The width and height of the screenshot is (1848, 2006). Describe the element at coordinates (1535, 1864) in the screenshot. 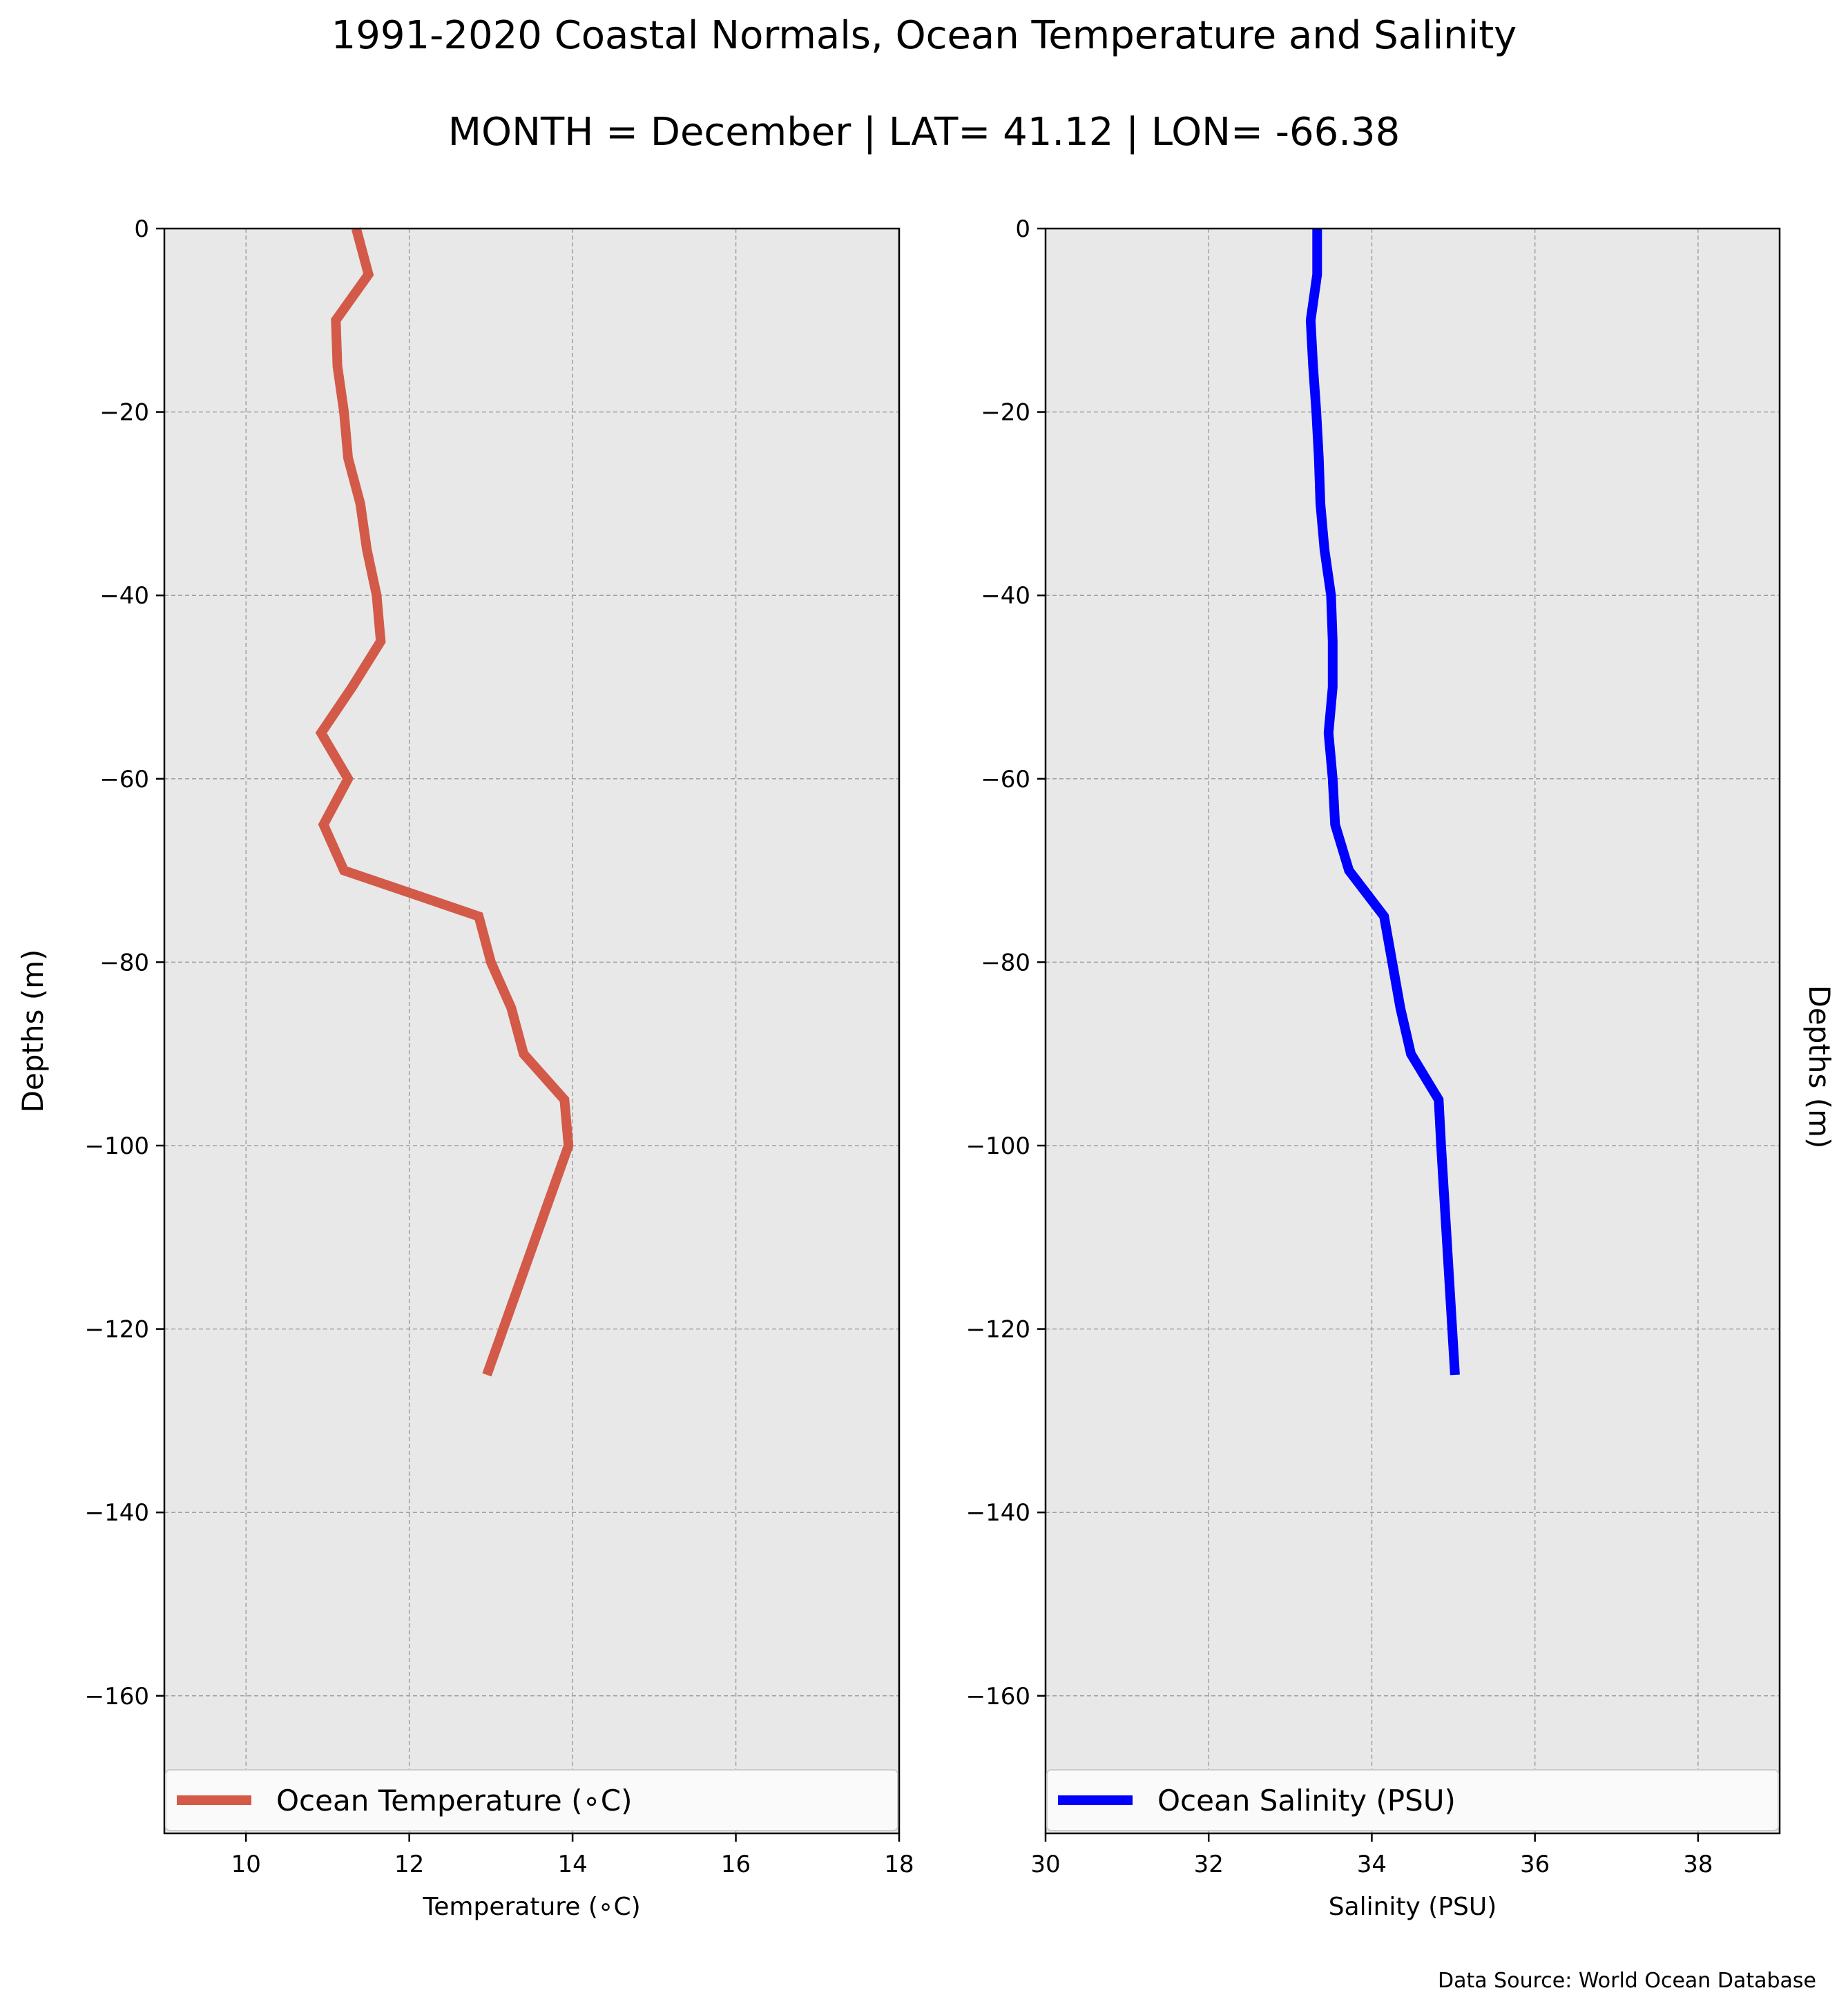

I see `salinity-x-tick-label: 36` at that location.